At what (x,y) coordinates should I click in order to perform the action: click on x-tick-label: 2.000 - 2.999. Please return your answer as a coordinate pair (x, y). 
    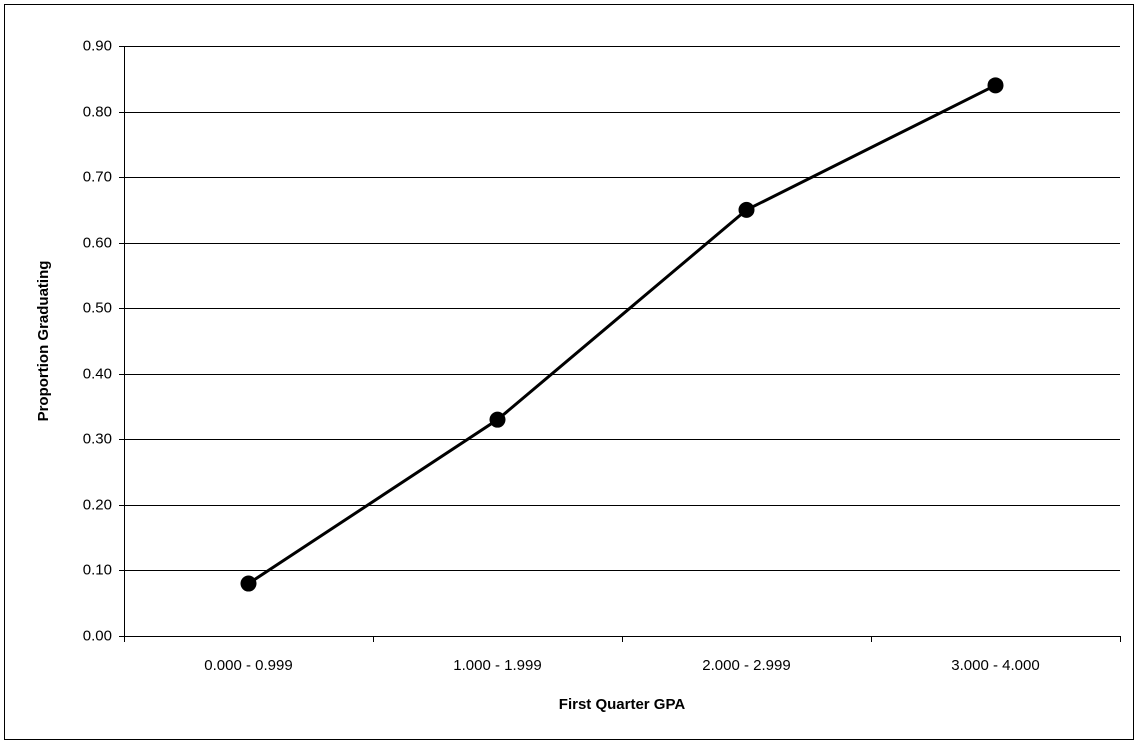
    Looking at the image, I should click on (746, 665).